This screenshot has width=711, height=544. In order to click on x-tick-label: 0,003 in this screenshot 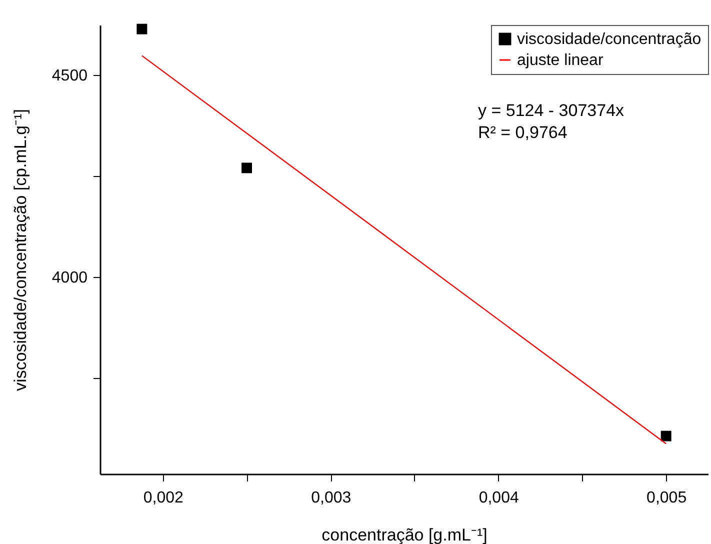, I will do `click(331, 498)`.